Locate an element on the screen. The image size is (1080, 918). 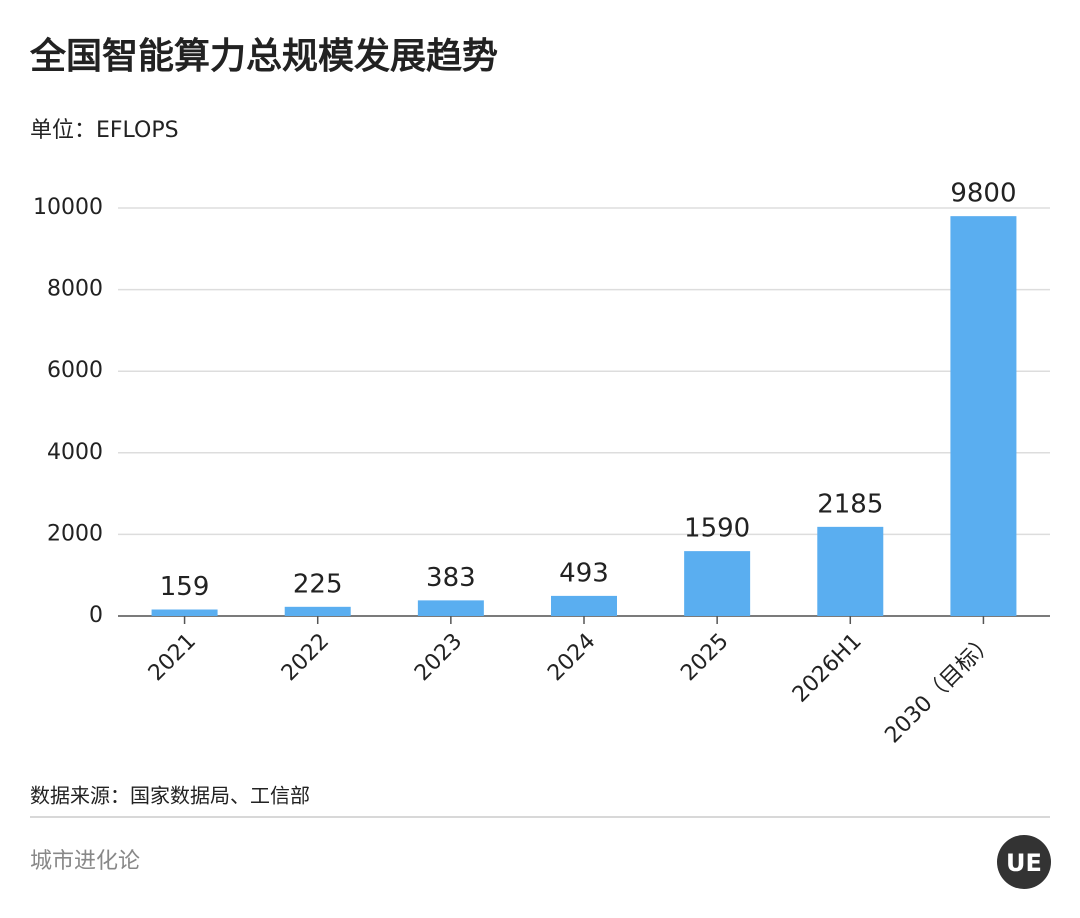
value-label: 2185 is located at coordinates (850, 504).